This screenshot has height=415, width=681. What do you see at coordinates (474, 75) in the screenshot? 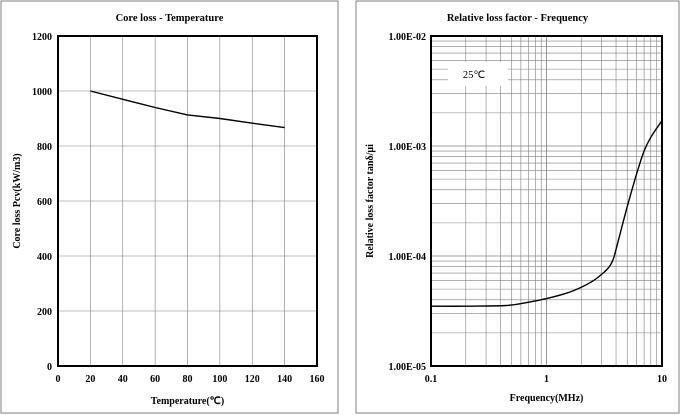
I see `temperature-annotation: 25℃` at bounding box center [474, 75].